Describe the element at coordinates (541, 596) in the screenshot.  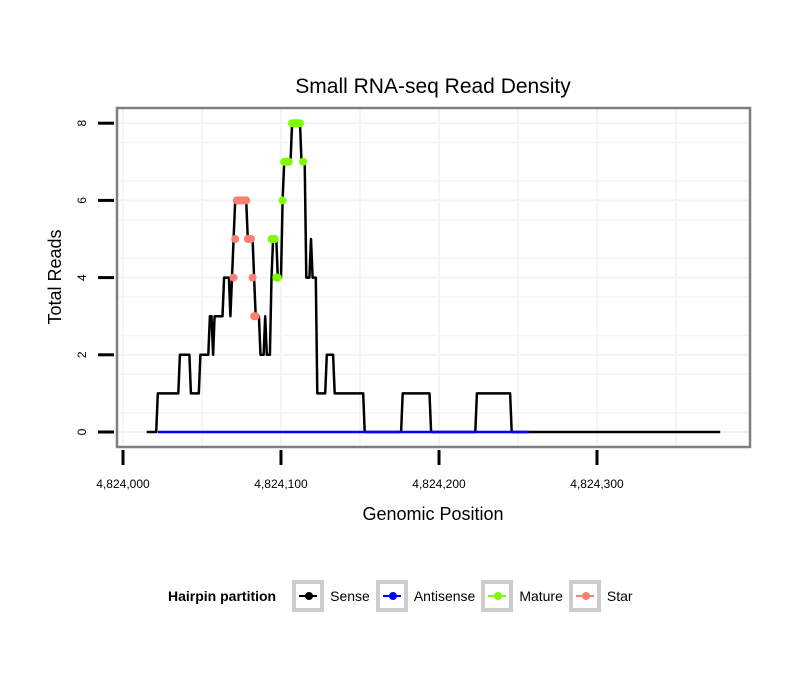
I see `legend-label-mature: Mature` at that location.